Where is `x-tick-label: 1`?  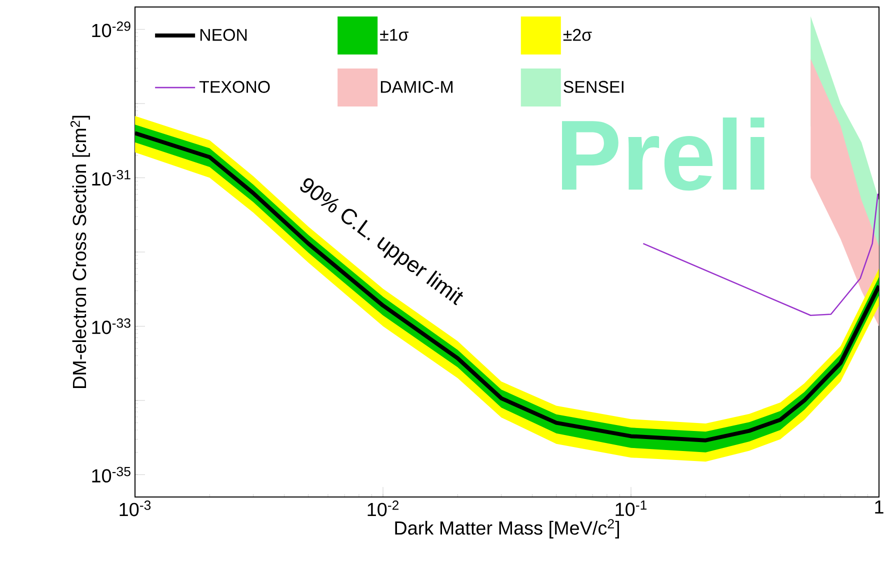 x-tick-label: 1 is located at coordinates (879, 507).